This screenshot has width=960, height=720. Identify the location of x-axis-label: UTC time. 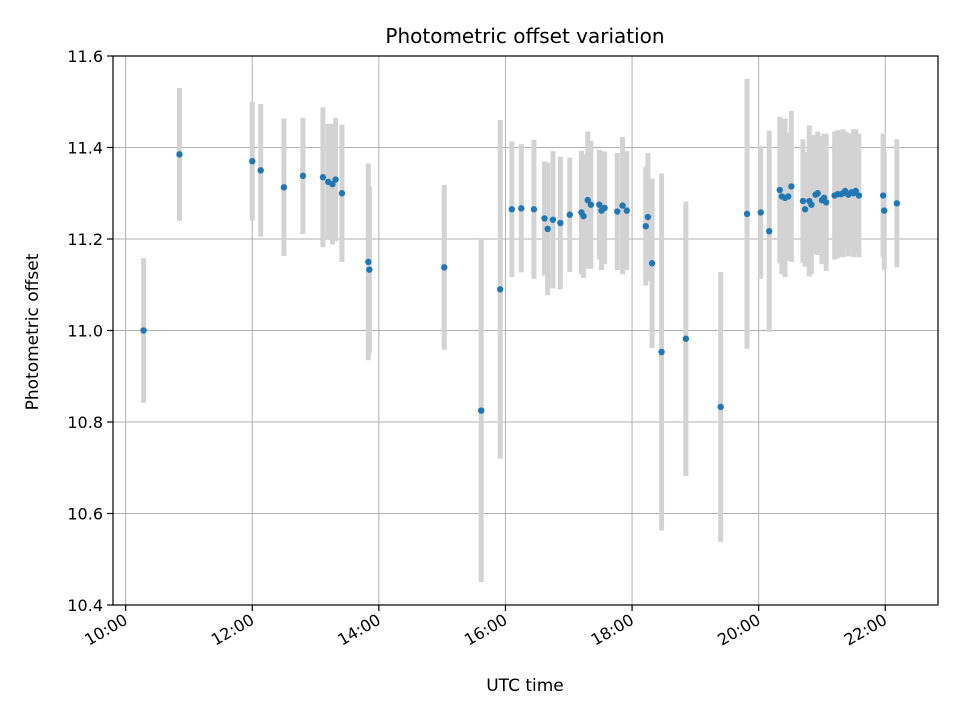
(525, 686).